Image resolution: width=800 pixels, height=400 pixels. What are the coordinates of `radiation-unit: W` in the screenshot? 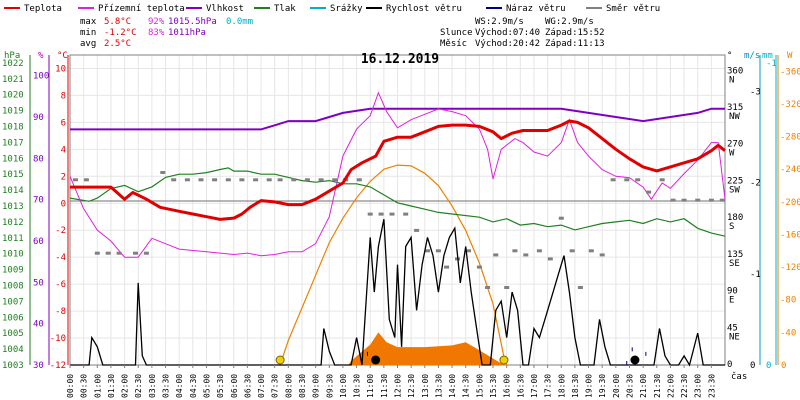 It's located at (790, 56).